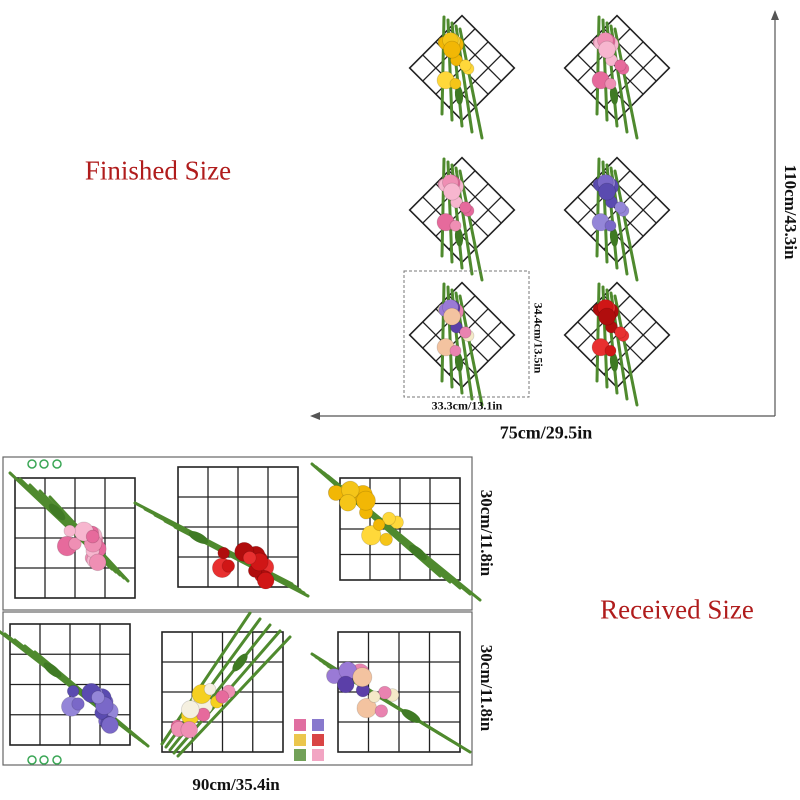  I want to click on single-panel-outline, so click(466, 334).